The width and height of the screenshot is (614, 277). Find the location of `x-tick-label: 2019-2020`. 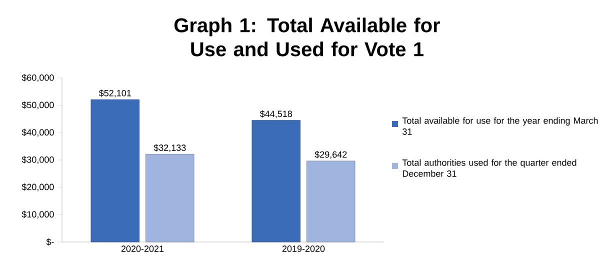

x-tick-label: 2019-2020 is located at coordinates (303, 249).